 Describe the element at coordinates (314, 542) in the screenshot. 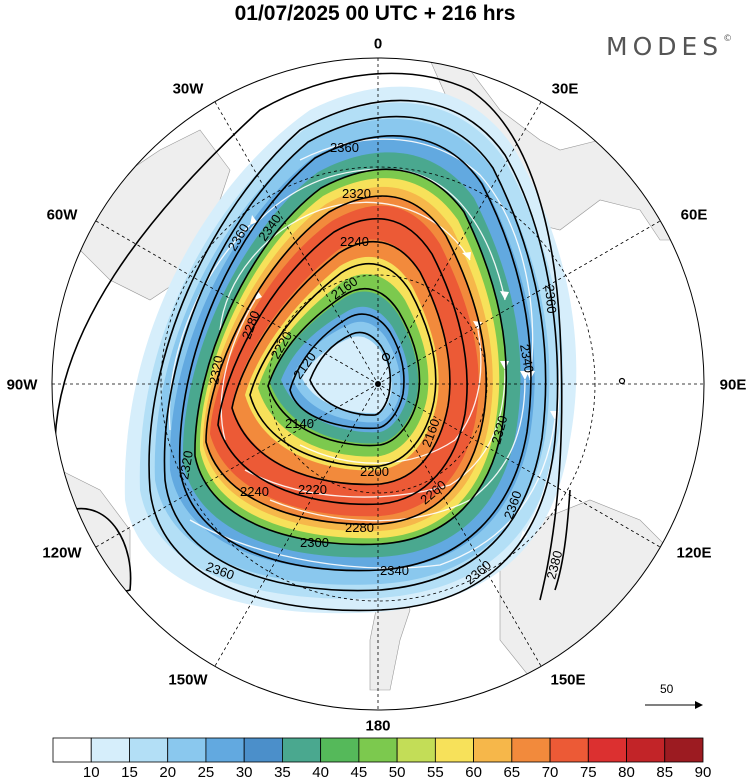

I see `contour-label: 2300` at that location.